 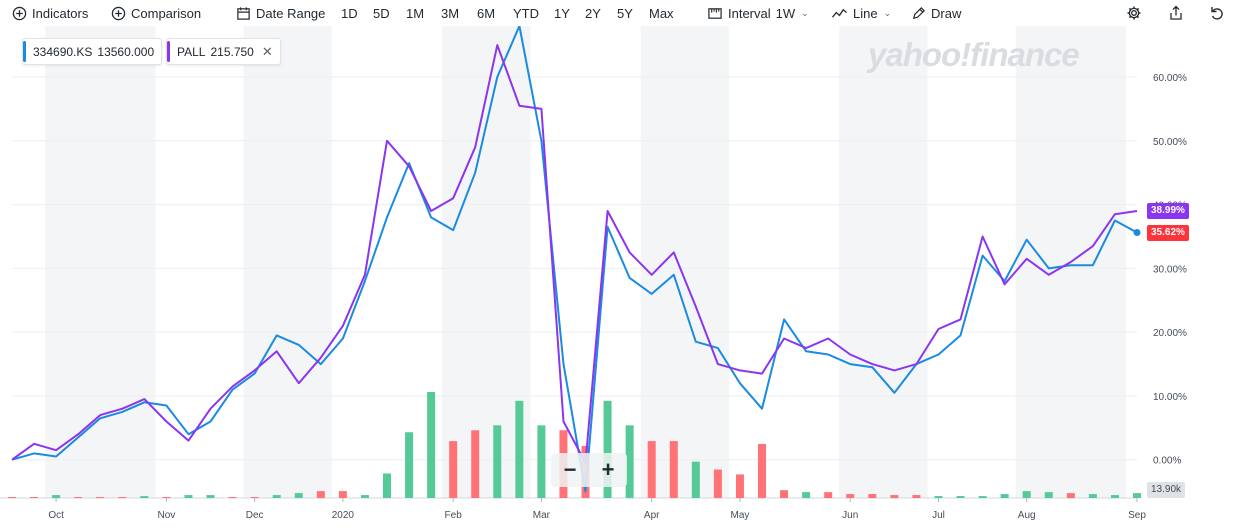 What do you see at coordinates (652, 515) in the screenshot?
I see `x-tick-label: Apr` at bounding box center [652, 515].